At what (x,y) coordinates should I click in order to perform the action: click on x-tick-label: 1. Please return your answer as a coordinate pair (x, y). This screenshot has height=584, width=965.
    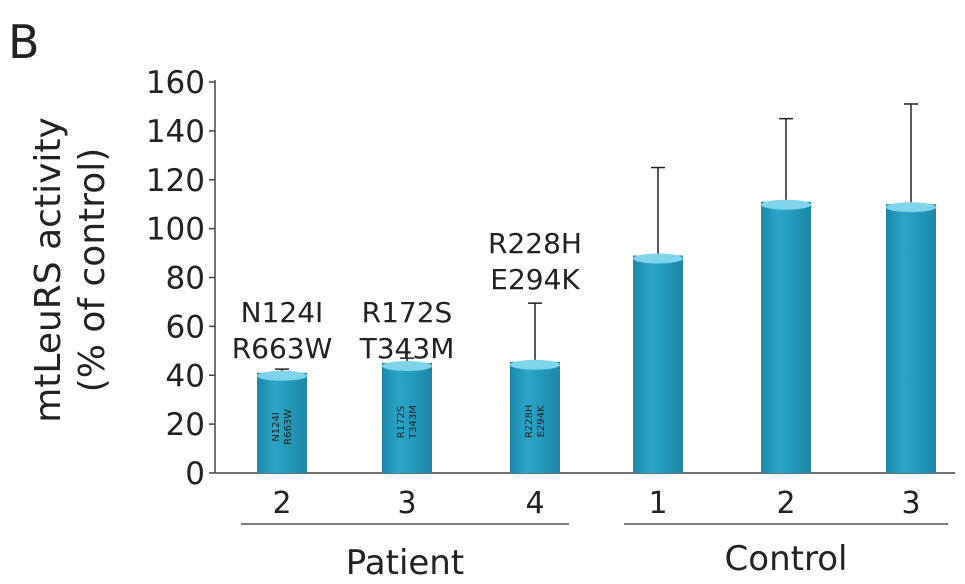
    Looking at the image, I should click on (657, 503).